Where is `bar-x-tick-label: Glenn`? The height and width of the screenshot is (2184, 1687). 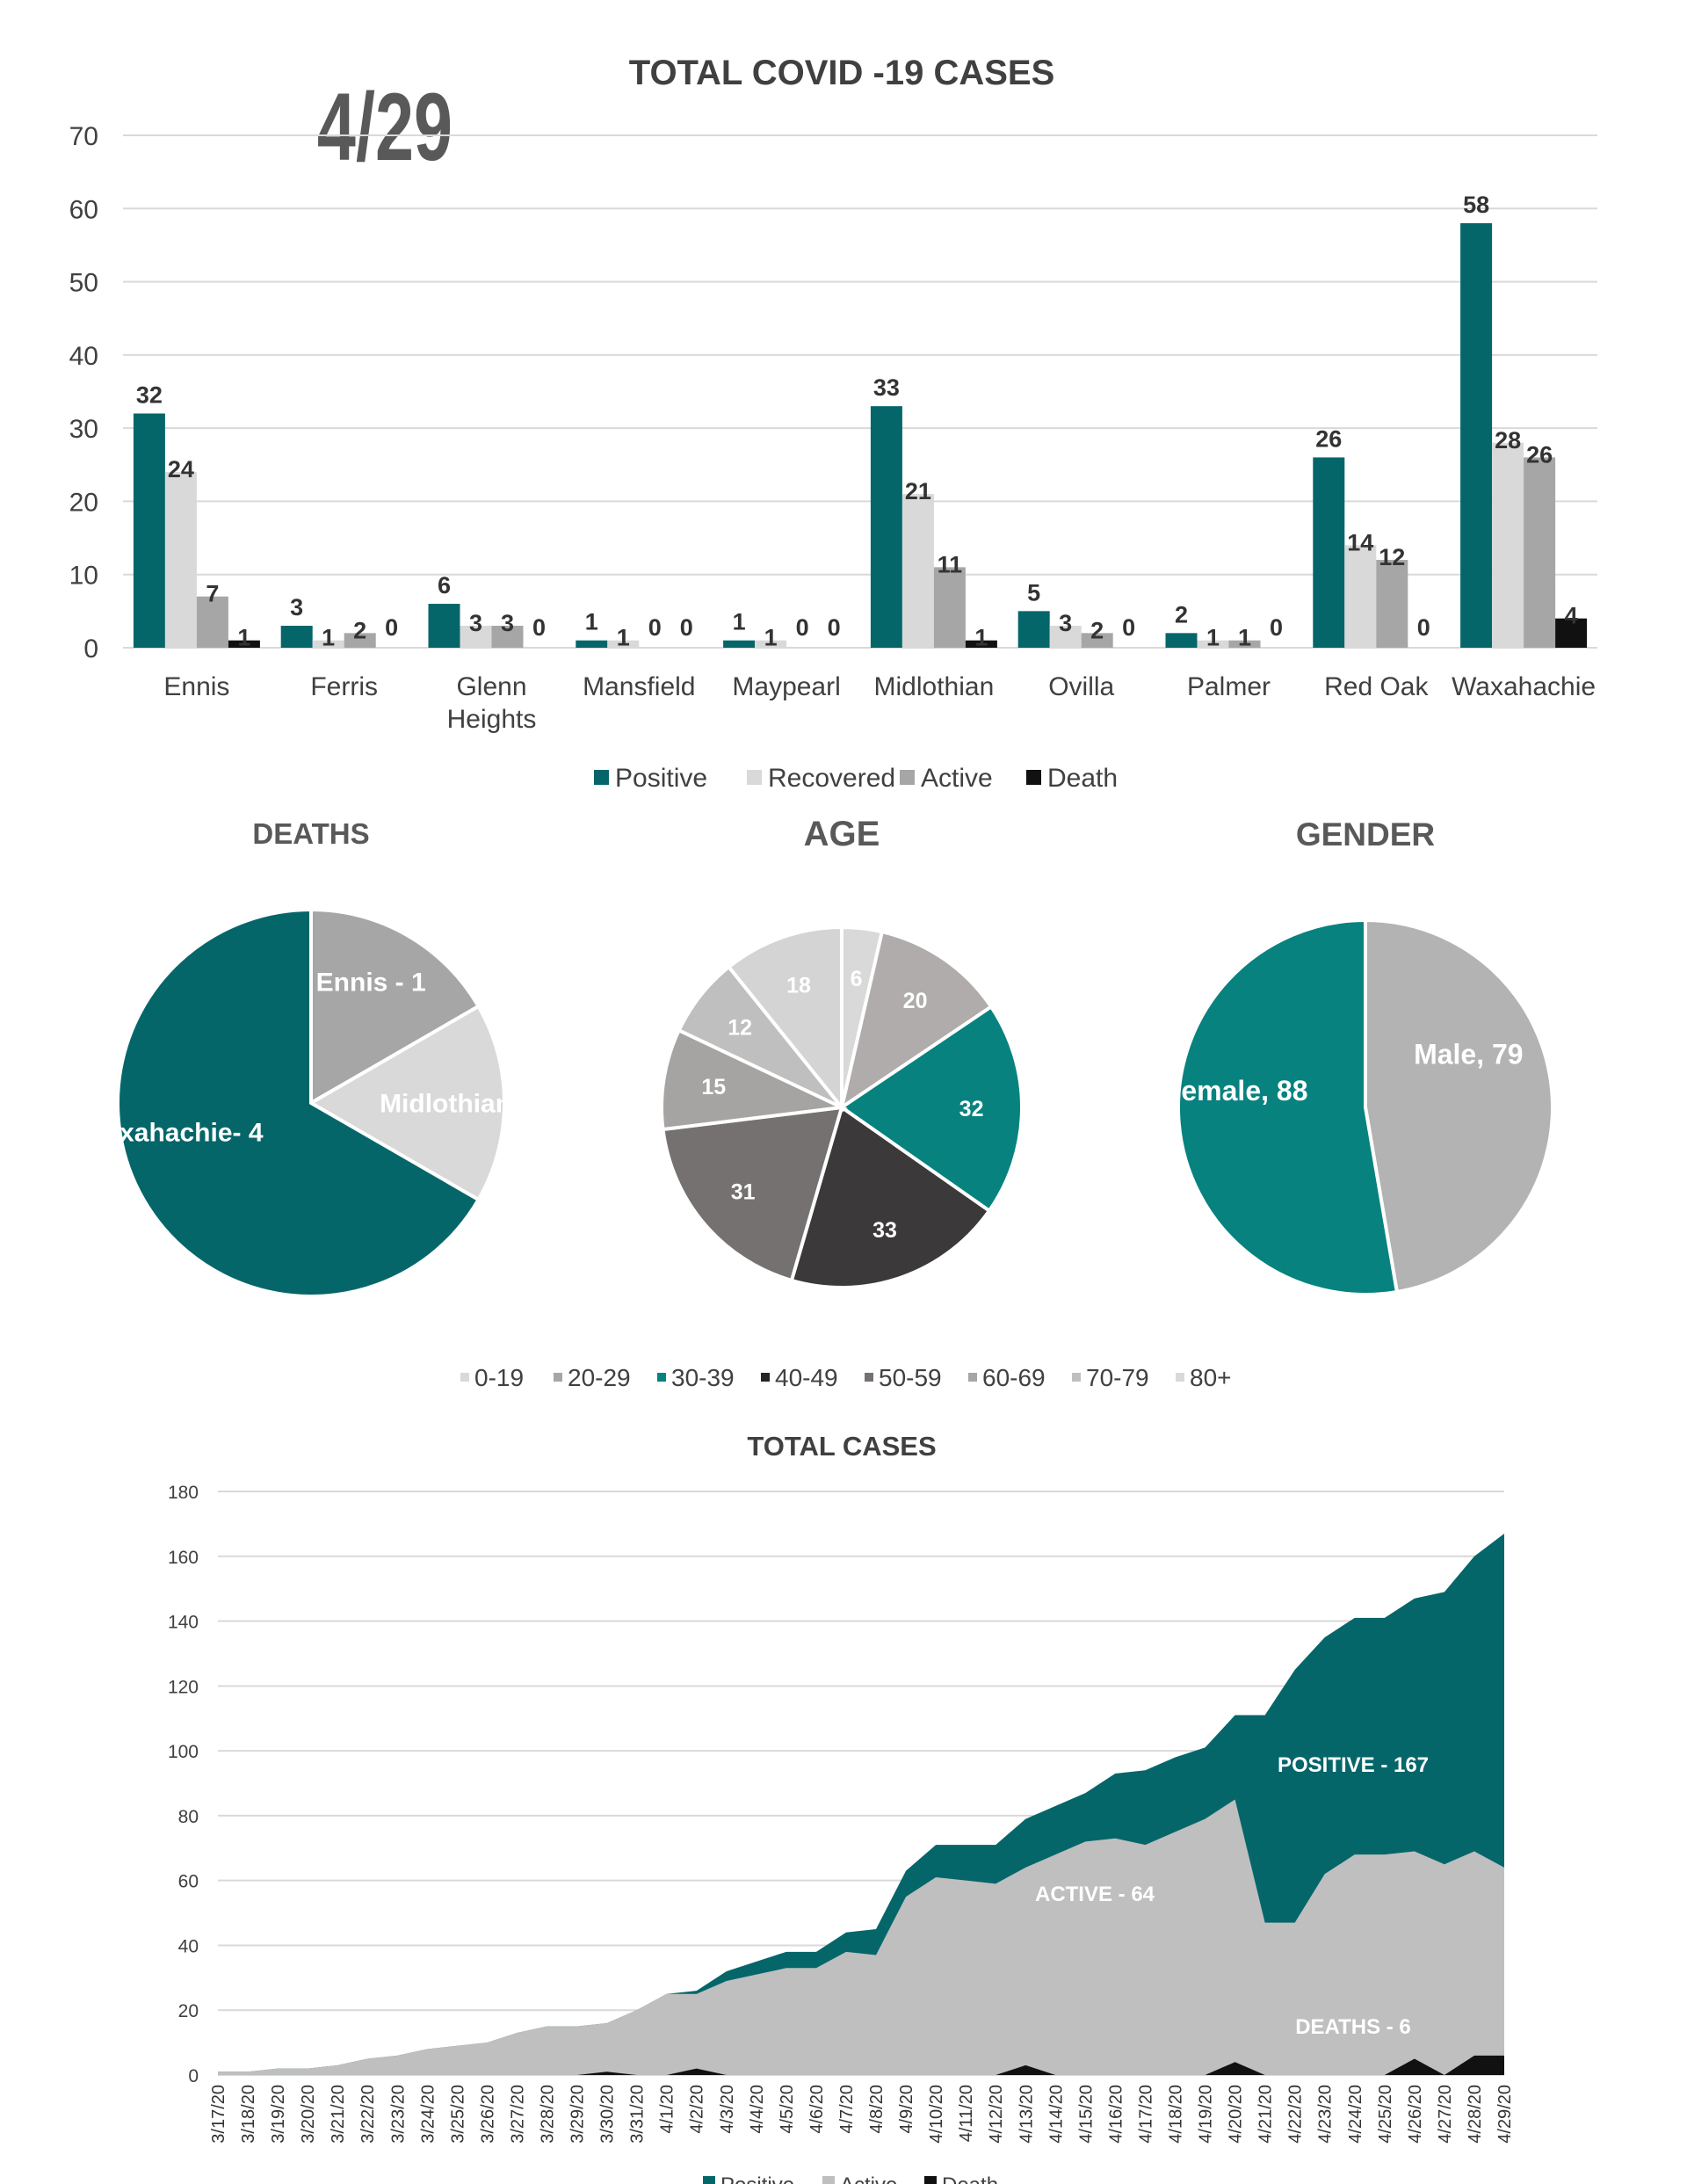 bar-x-tick-label: Glenn is located at coordinates (491, 686).